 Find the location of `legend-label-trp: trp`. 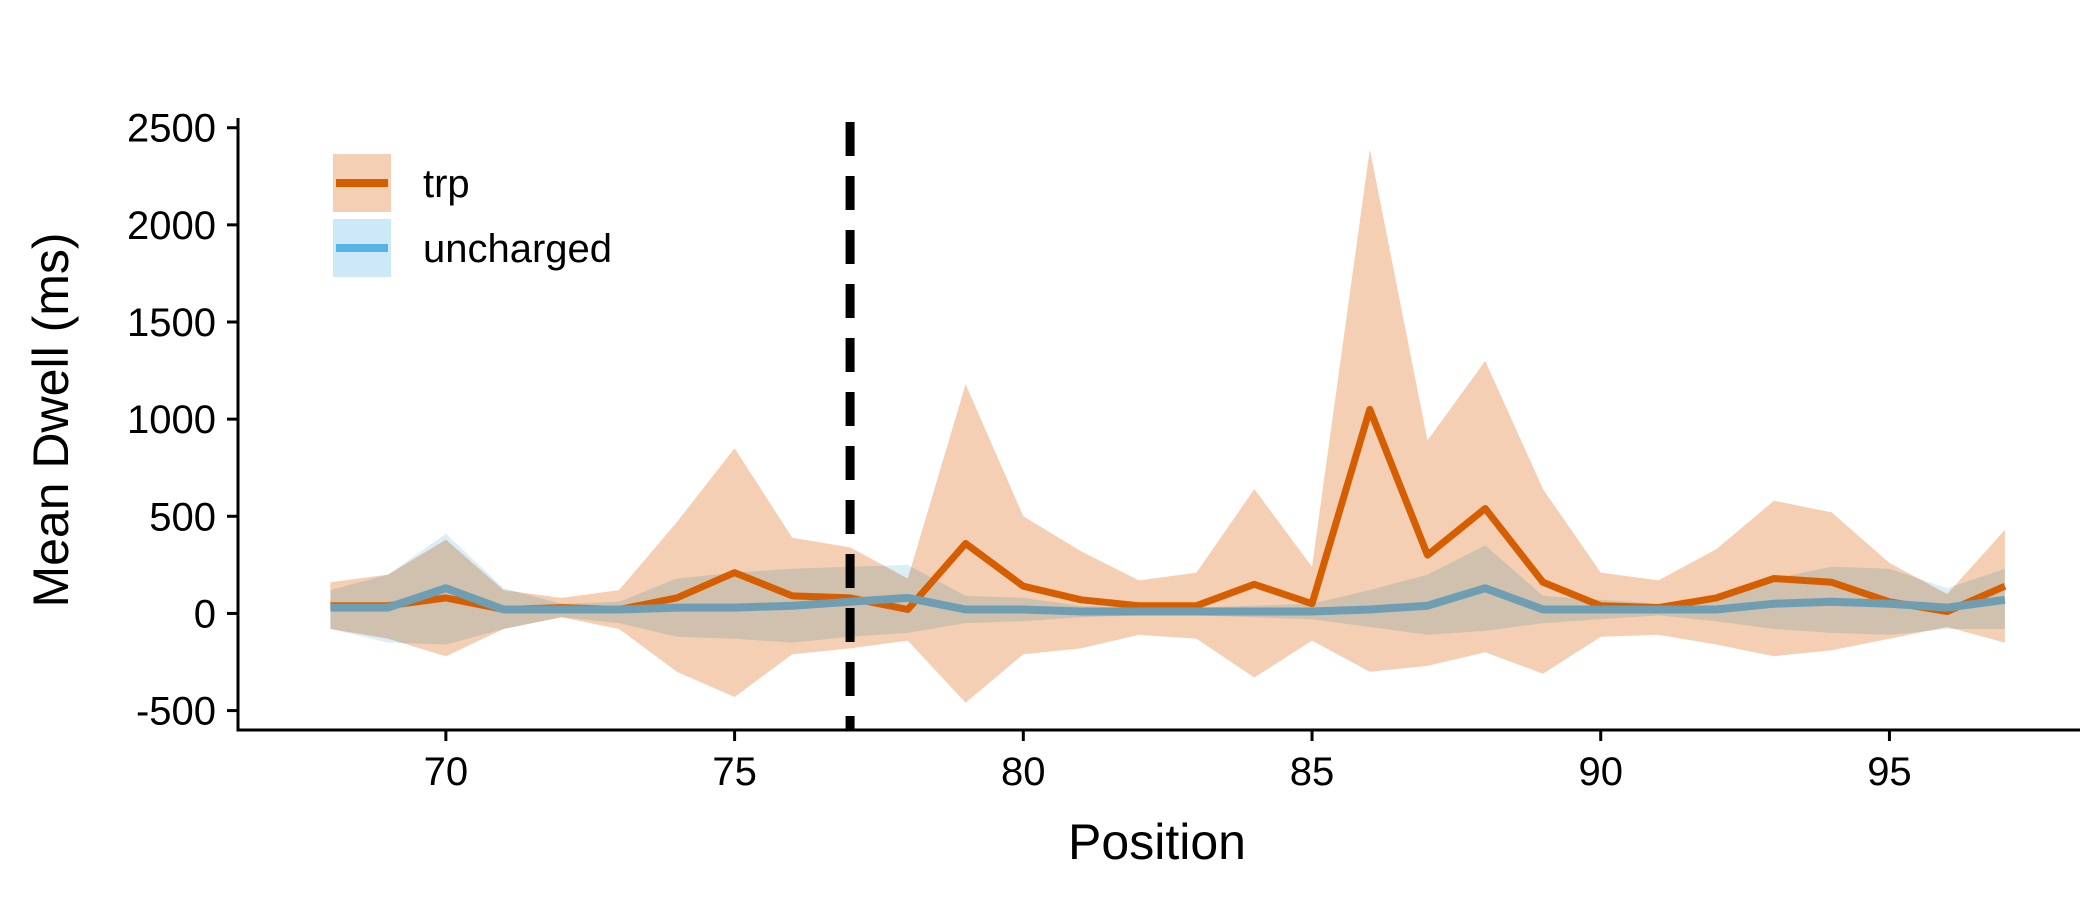

legend-label-trp: trp is located at coordinates (446, 184).